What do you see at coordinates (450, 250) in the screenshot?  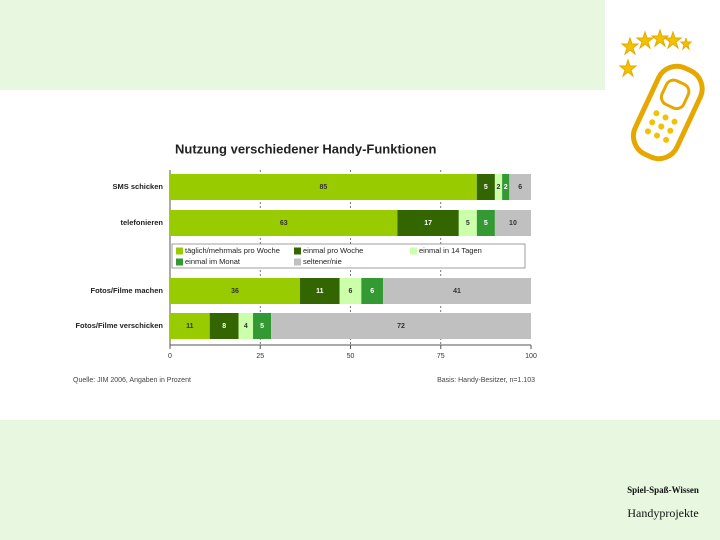 I see `legend-label: einmal in 14 Tagen` at bounding box center [450, 250].